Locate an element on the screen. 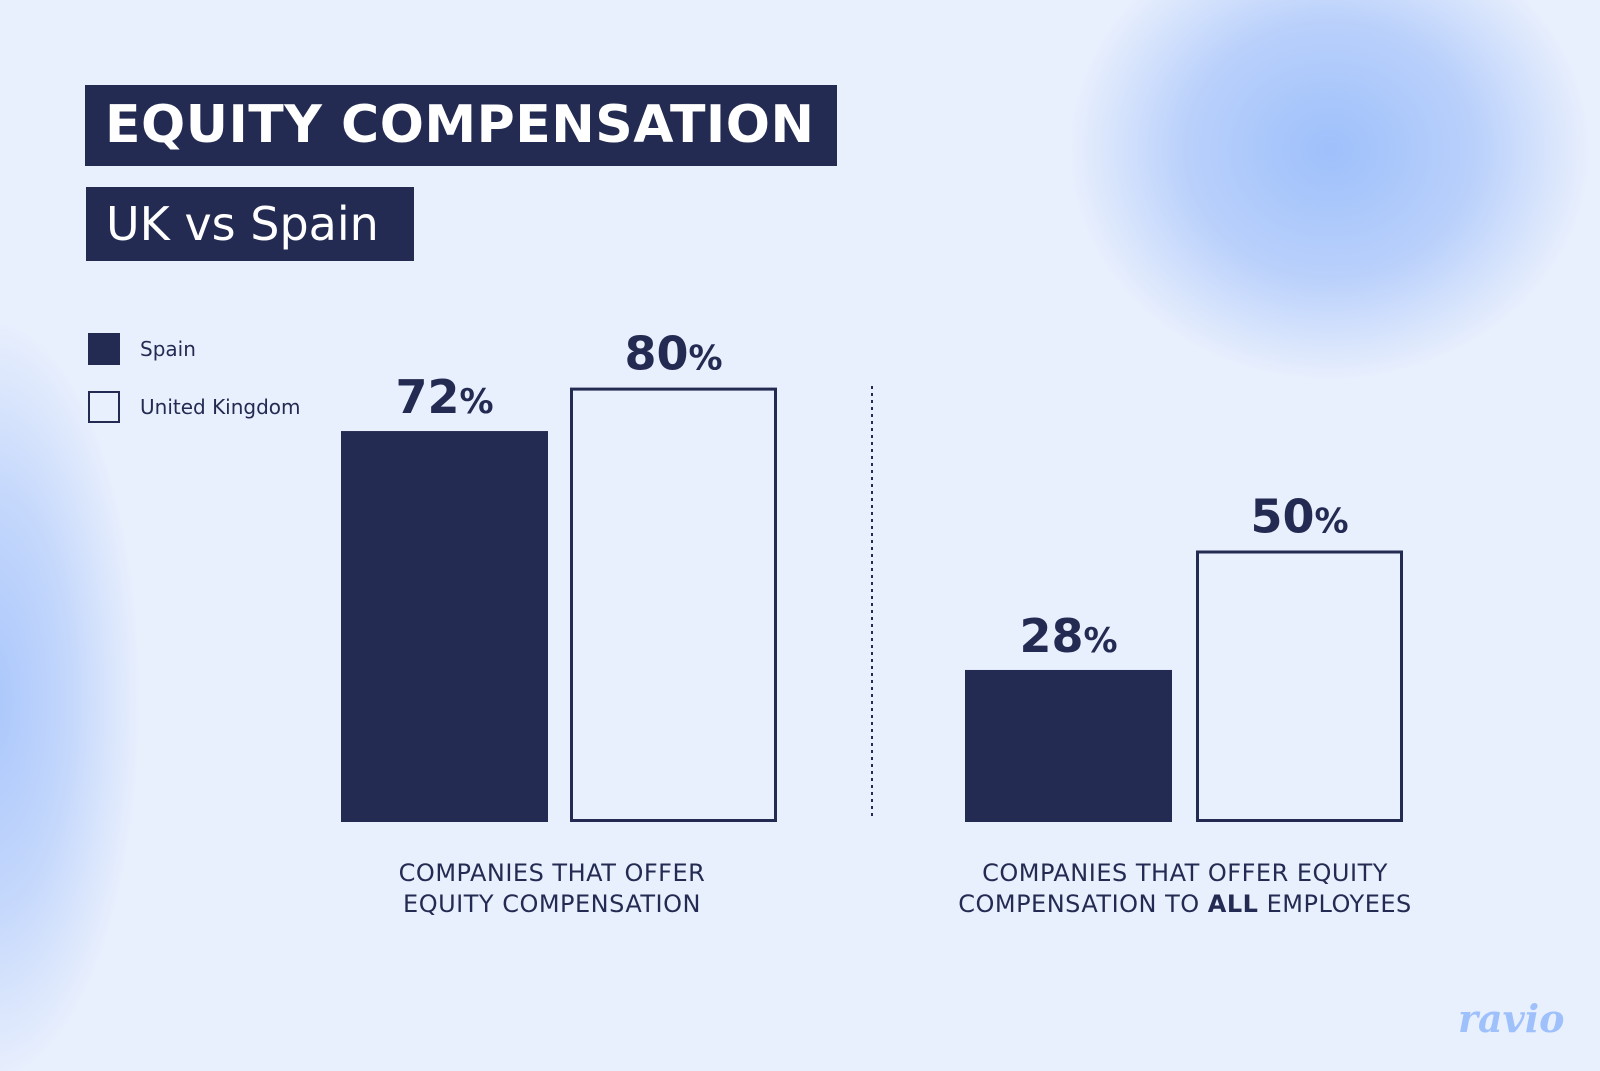 Image resolution: width=1600 pixels, height=1071 pixels. category-label-1-line-1: COMPANIES THAT OFFER is located at coordinates (552, 873).